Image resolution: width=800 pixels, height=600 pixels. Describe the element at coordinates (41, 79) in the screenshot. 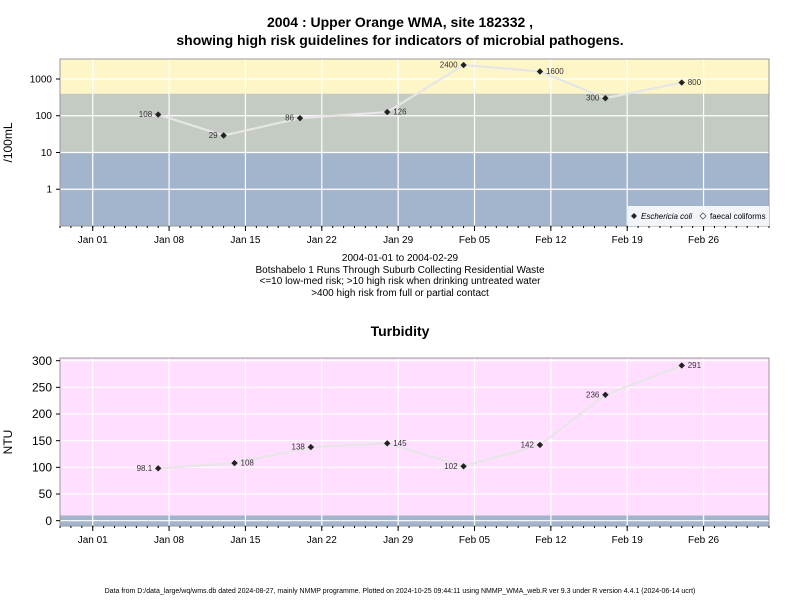

I see `y-tick-label-3: 1000` at that location.